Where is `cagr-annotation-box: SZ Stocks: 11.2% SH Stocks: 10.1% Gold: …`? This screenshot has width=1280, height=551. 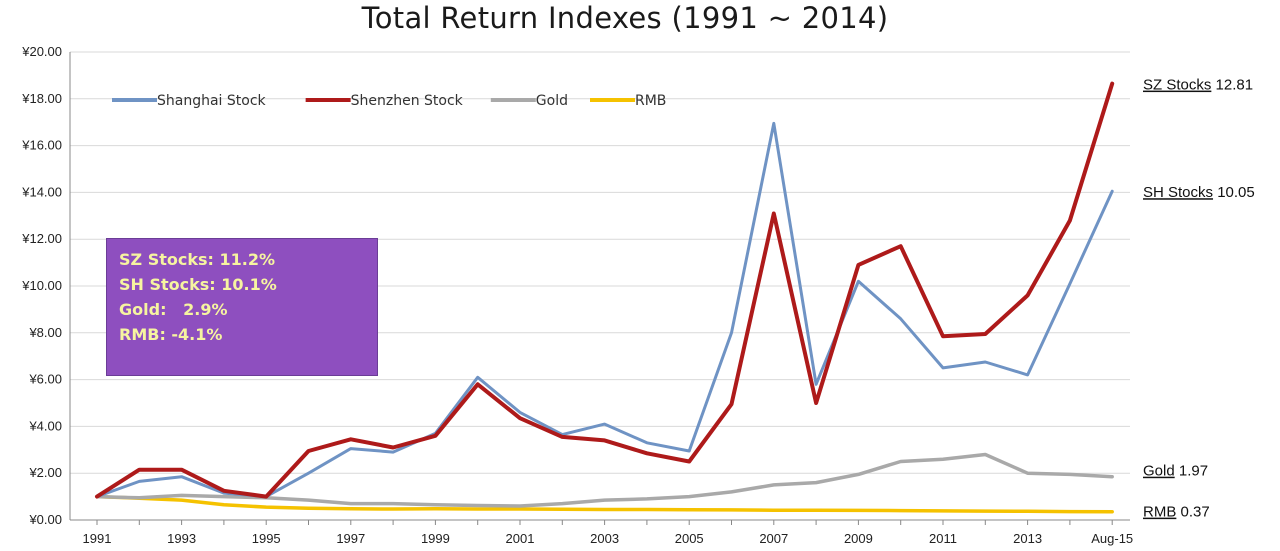 cagr-annotation-box: SZ Stocks: 11.2% SH Stocks: 10.1% Gold: … is located at coordinates (242, 307).